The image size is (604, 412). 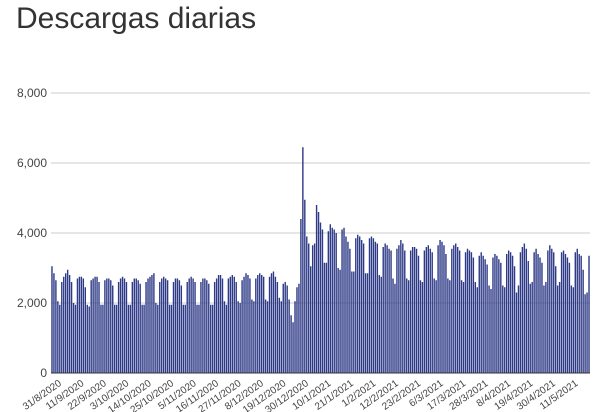 What do you see at coordinates (136, 18) in the screenshot?
I see `chart-title: Descargas diarias` at bounding box center [136, 18].